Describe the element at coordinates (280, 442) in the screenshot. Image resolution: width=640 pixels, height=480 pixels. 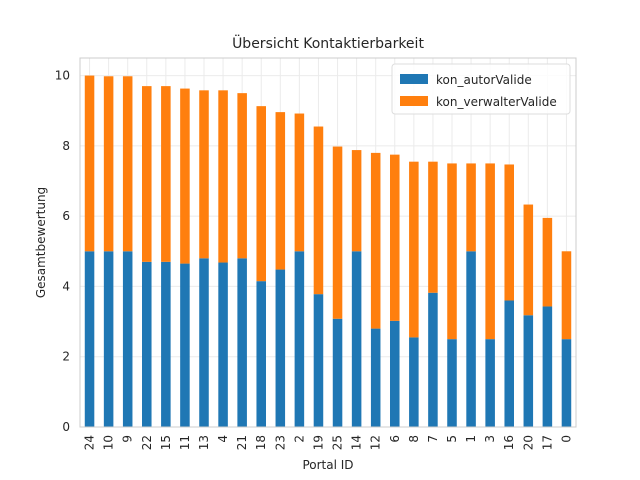
I see `x-tick-label: 23` at that location.